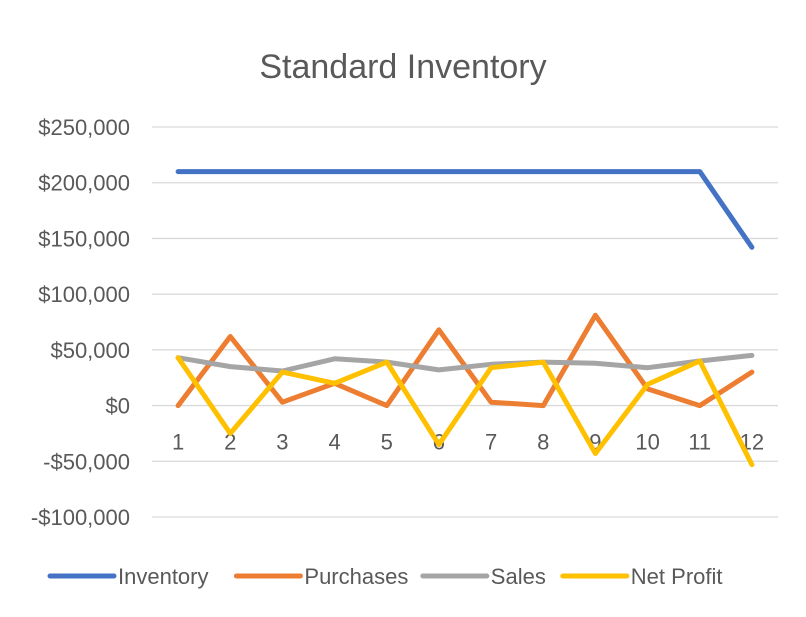 The width and height of the screenshot is (806, 617). Describe the element at coordinates (84, 127) in the screenshot. I see `y-tick-label: $250,000` at that location.